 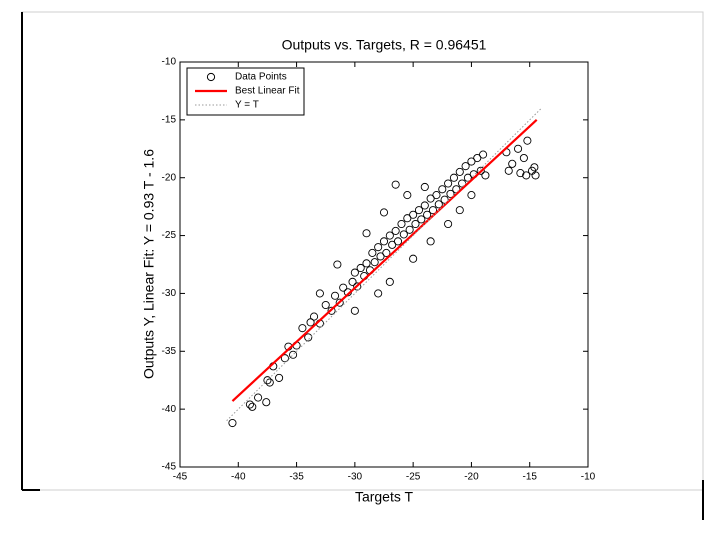 I want to click on x-tick-label: -15, so click(x=529, y=477).